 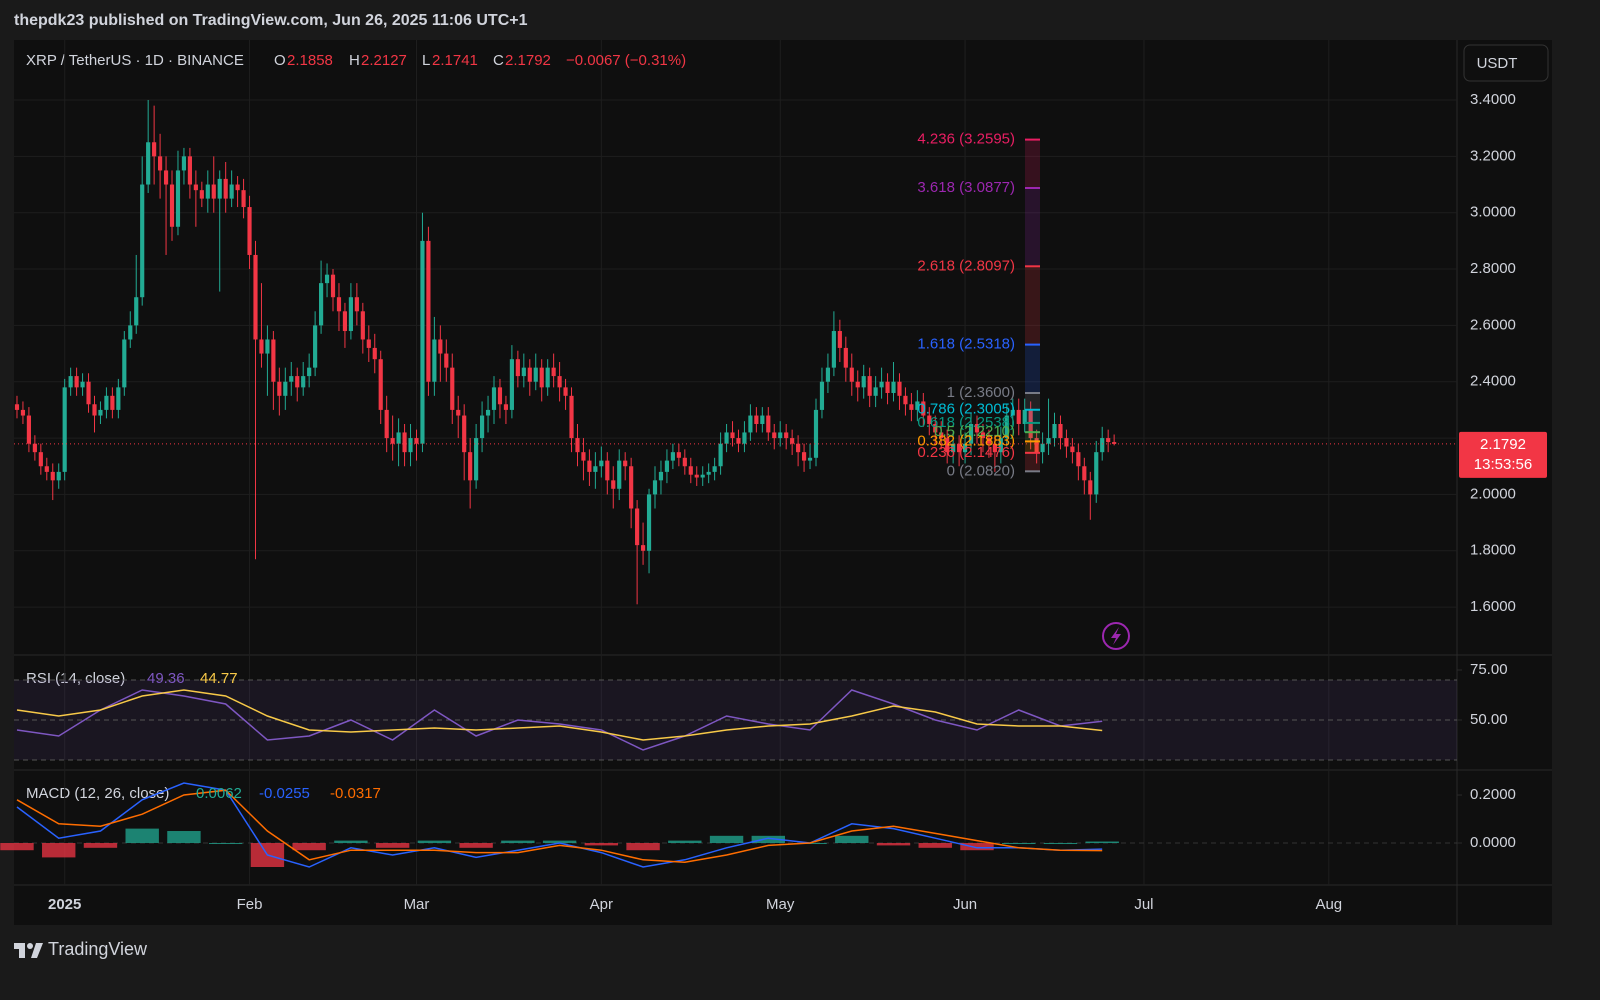 What do you see at coordinates (1489, 669) in the screenshot?
I see `y-tick-label: 75.00` at bounding box center [1489, 669].